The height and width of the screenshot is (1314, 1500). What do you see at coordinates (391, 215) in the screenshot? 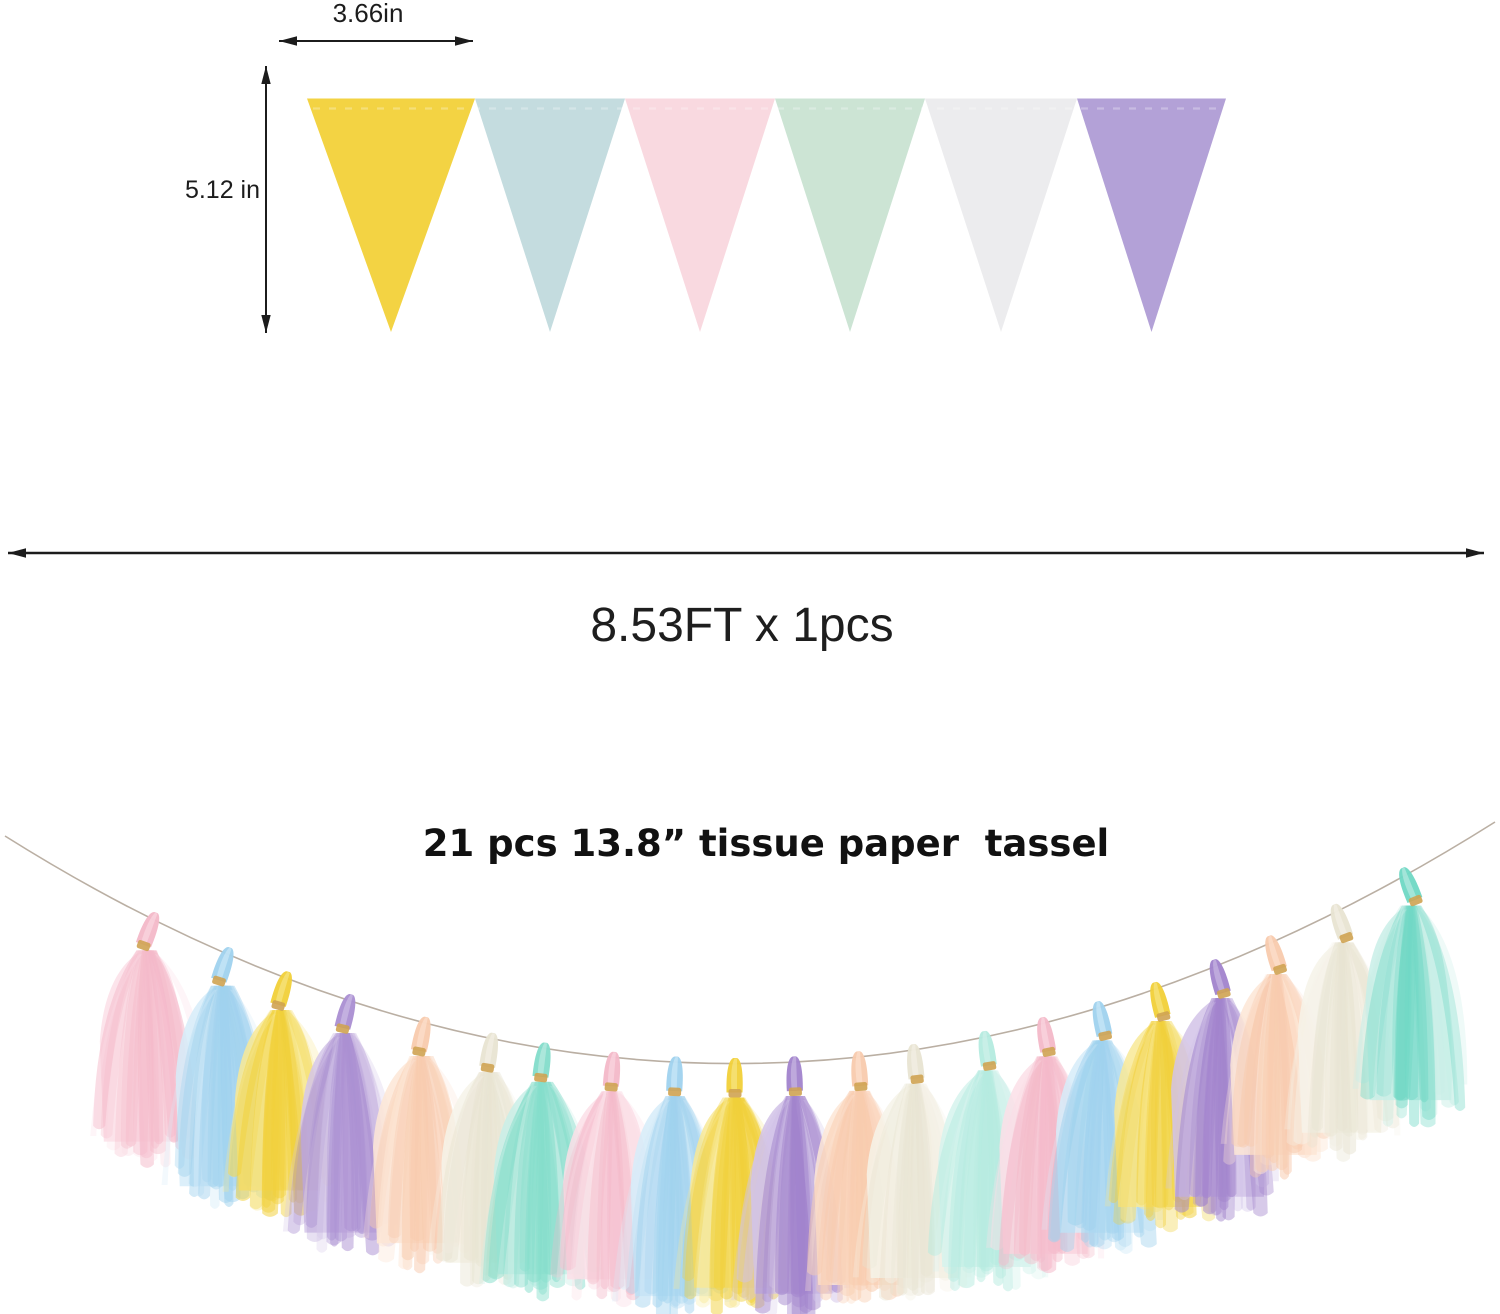
I see `flag-yellow` at bounding box center [391, 215].